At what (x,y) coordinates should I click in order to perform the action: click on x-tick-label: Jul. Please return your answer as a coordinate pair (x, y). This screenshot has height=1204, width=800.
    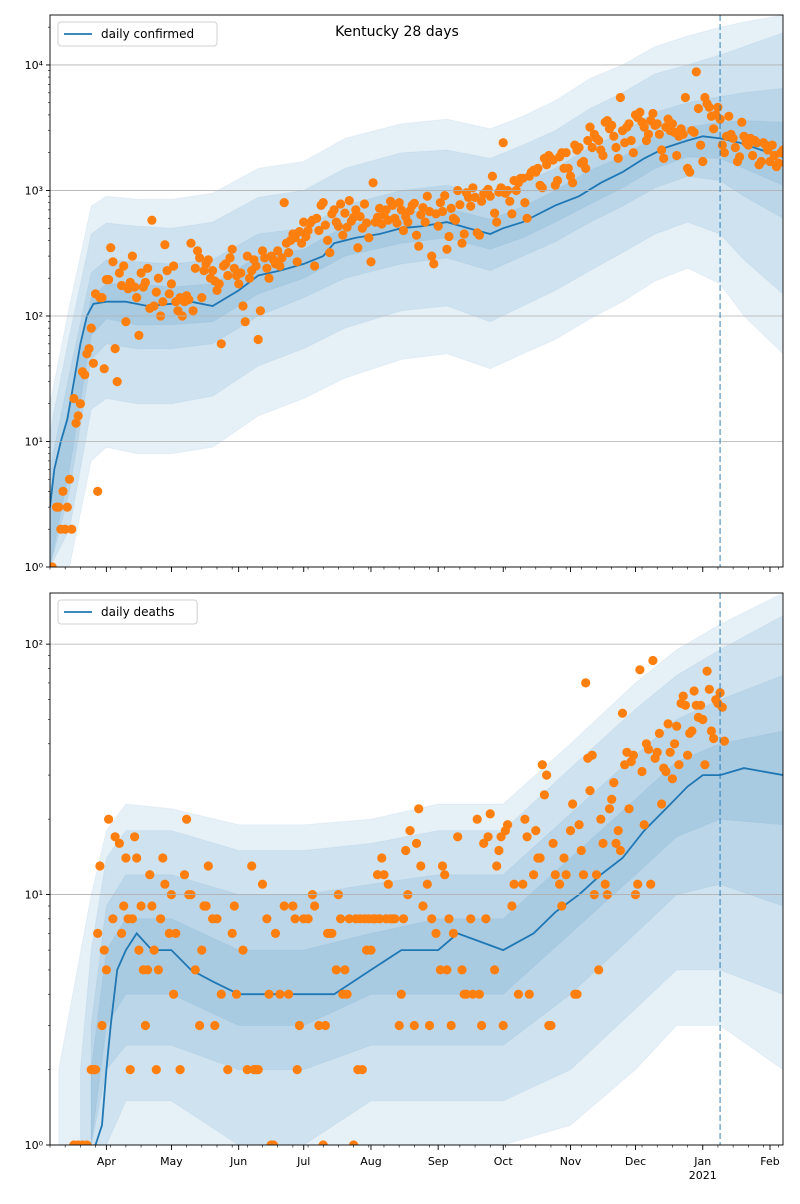
    Looking at the image, I should click on (303, 1161).